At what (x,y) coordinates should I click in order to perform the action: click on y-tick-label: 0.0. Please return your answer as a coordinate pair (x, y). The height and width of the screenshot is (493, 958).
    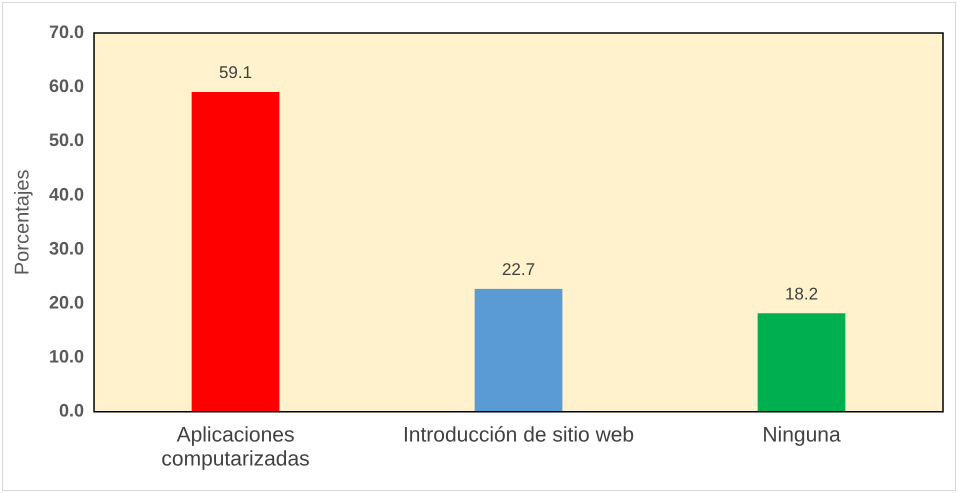
    Looking at the image, I should click on (71, 410).